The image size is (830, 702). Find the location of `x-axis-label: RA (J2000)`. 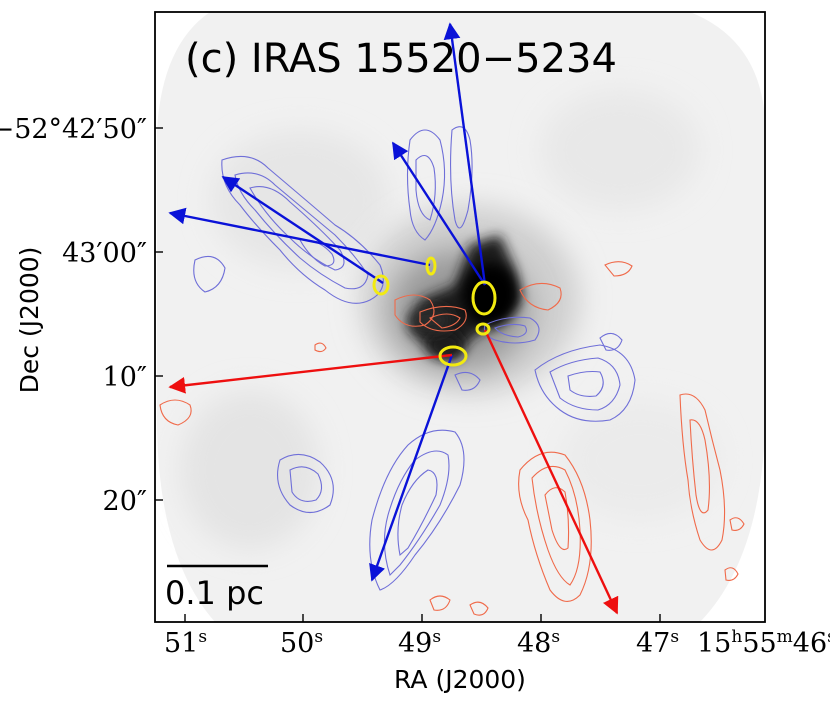

x-axis-label: RA (J2000) is located at coordinates (460, 679).